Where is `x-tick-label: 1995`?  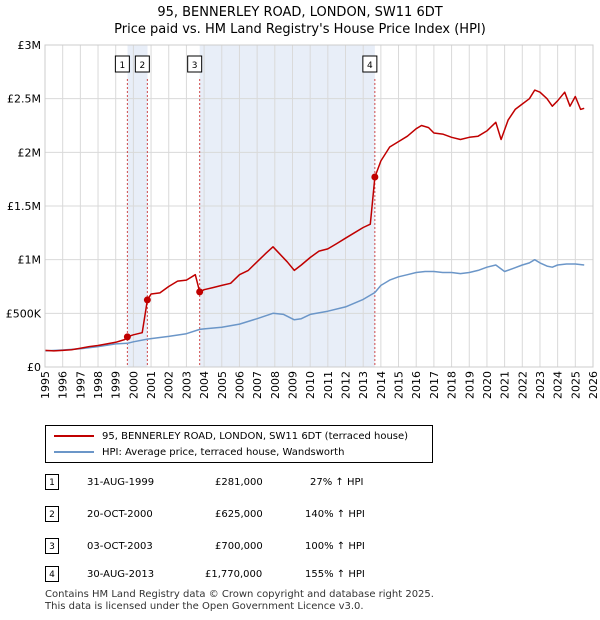 x-tick-label: 1995 is located at coordinates (45, 385).